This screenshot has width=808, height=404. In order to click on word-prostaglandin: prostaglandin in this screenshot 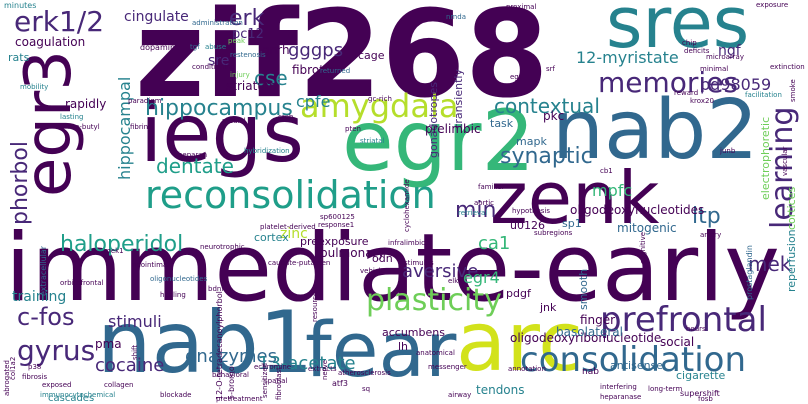, I will do `click(749, 272)`.